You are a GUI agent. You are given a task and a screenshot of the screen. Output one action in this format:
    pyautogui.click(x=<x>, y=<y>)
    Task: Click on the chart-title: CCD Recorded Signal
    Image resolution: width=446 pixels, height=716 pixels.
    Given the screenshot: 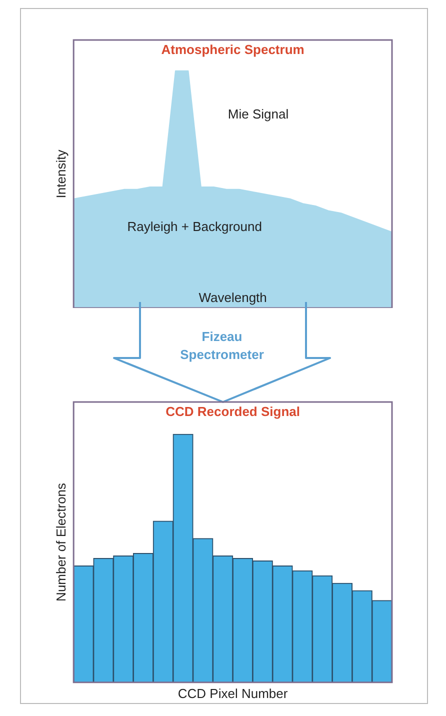 What is the action you would take?
    pyautogui.click(x=233, y=412)
    